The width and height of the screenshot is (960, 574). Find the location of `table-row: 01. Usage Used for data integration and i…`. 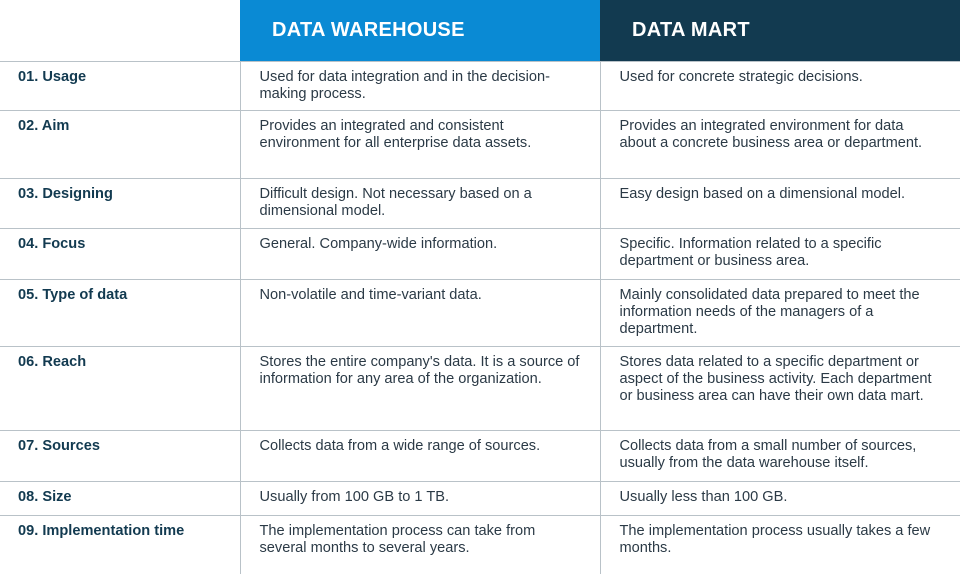

table-row: 01. Usage Used for data integration and i… is located at coordinates (480, 86).